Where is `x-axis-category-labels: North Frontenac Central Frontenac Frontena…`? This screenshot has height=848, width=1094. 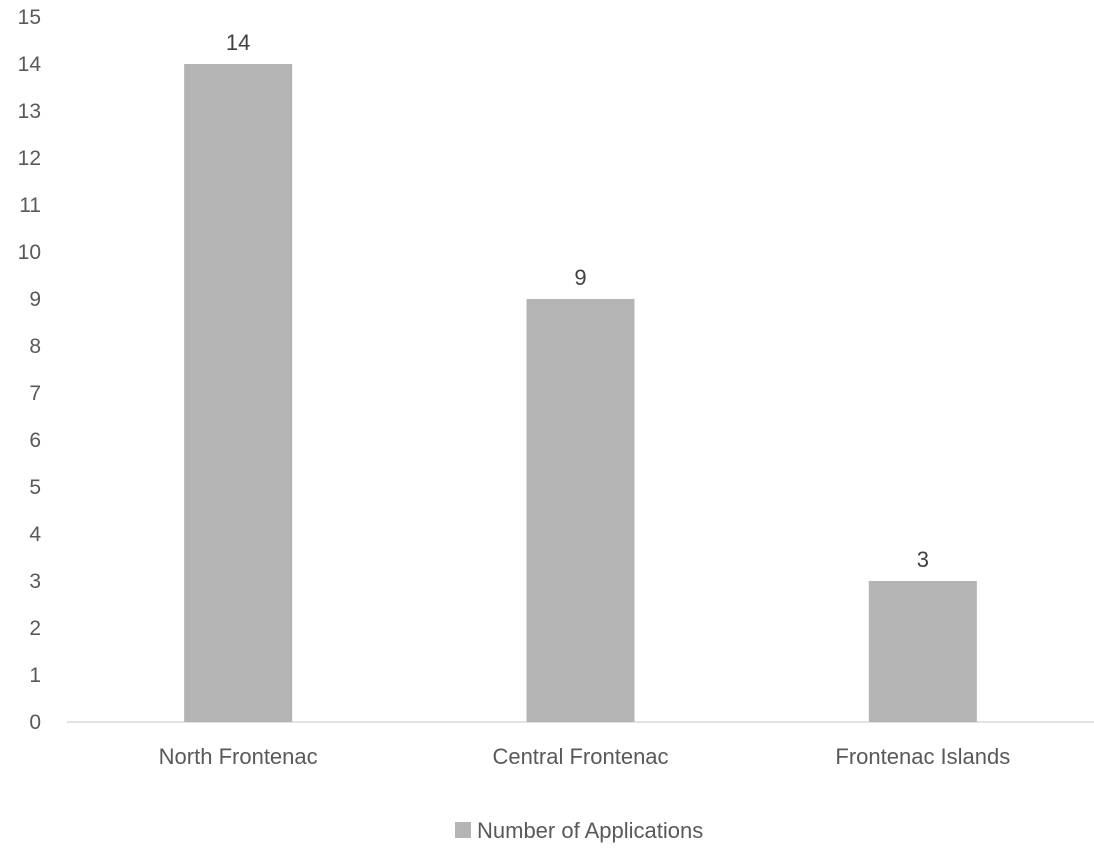
x-axis-category-labels: North Frontenac Central Frontenac Frontena… is located at coordinates (585, 756).